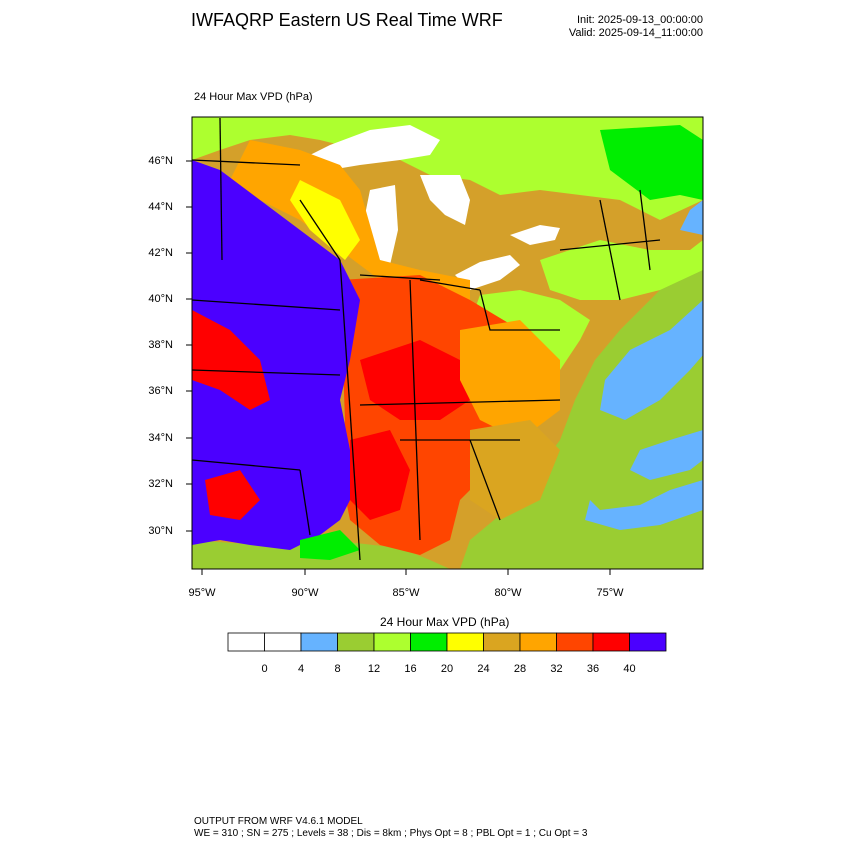  I want to click on colorbar-tick-label: 32, so click(556, 669).